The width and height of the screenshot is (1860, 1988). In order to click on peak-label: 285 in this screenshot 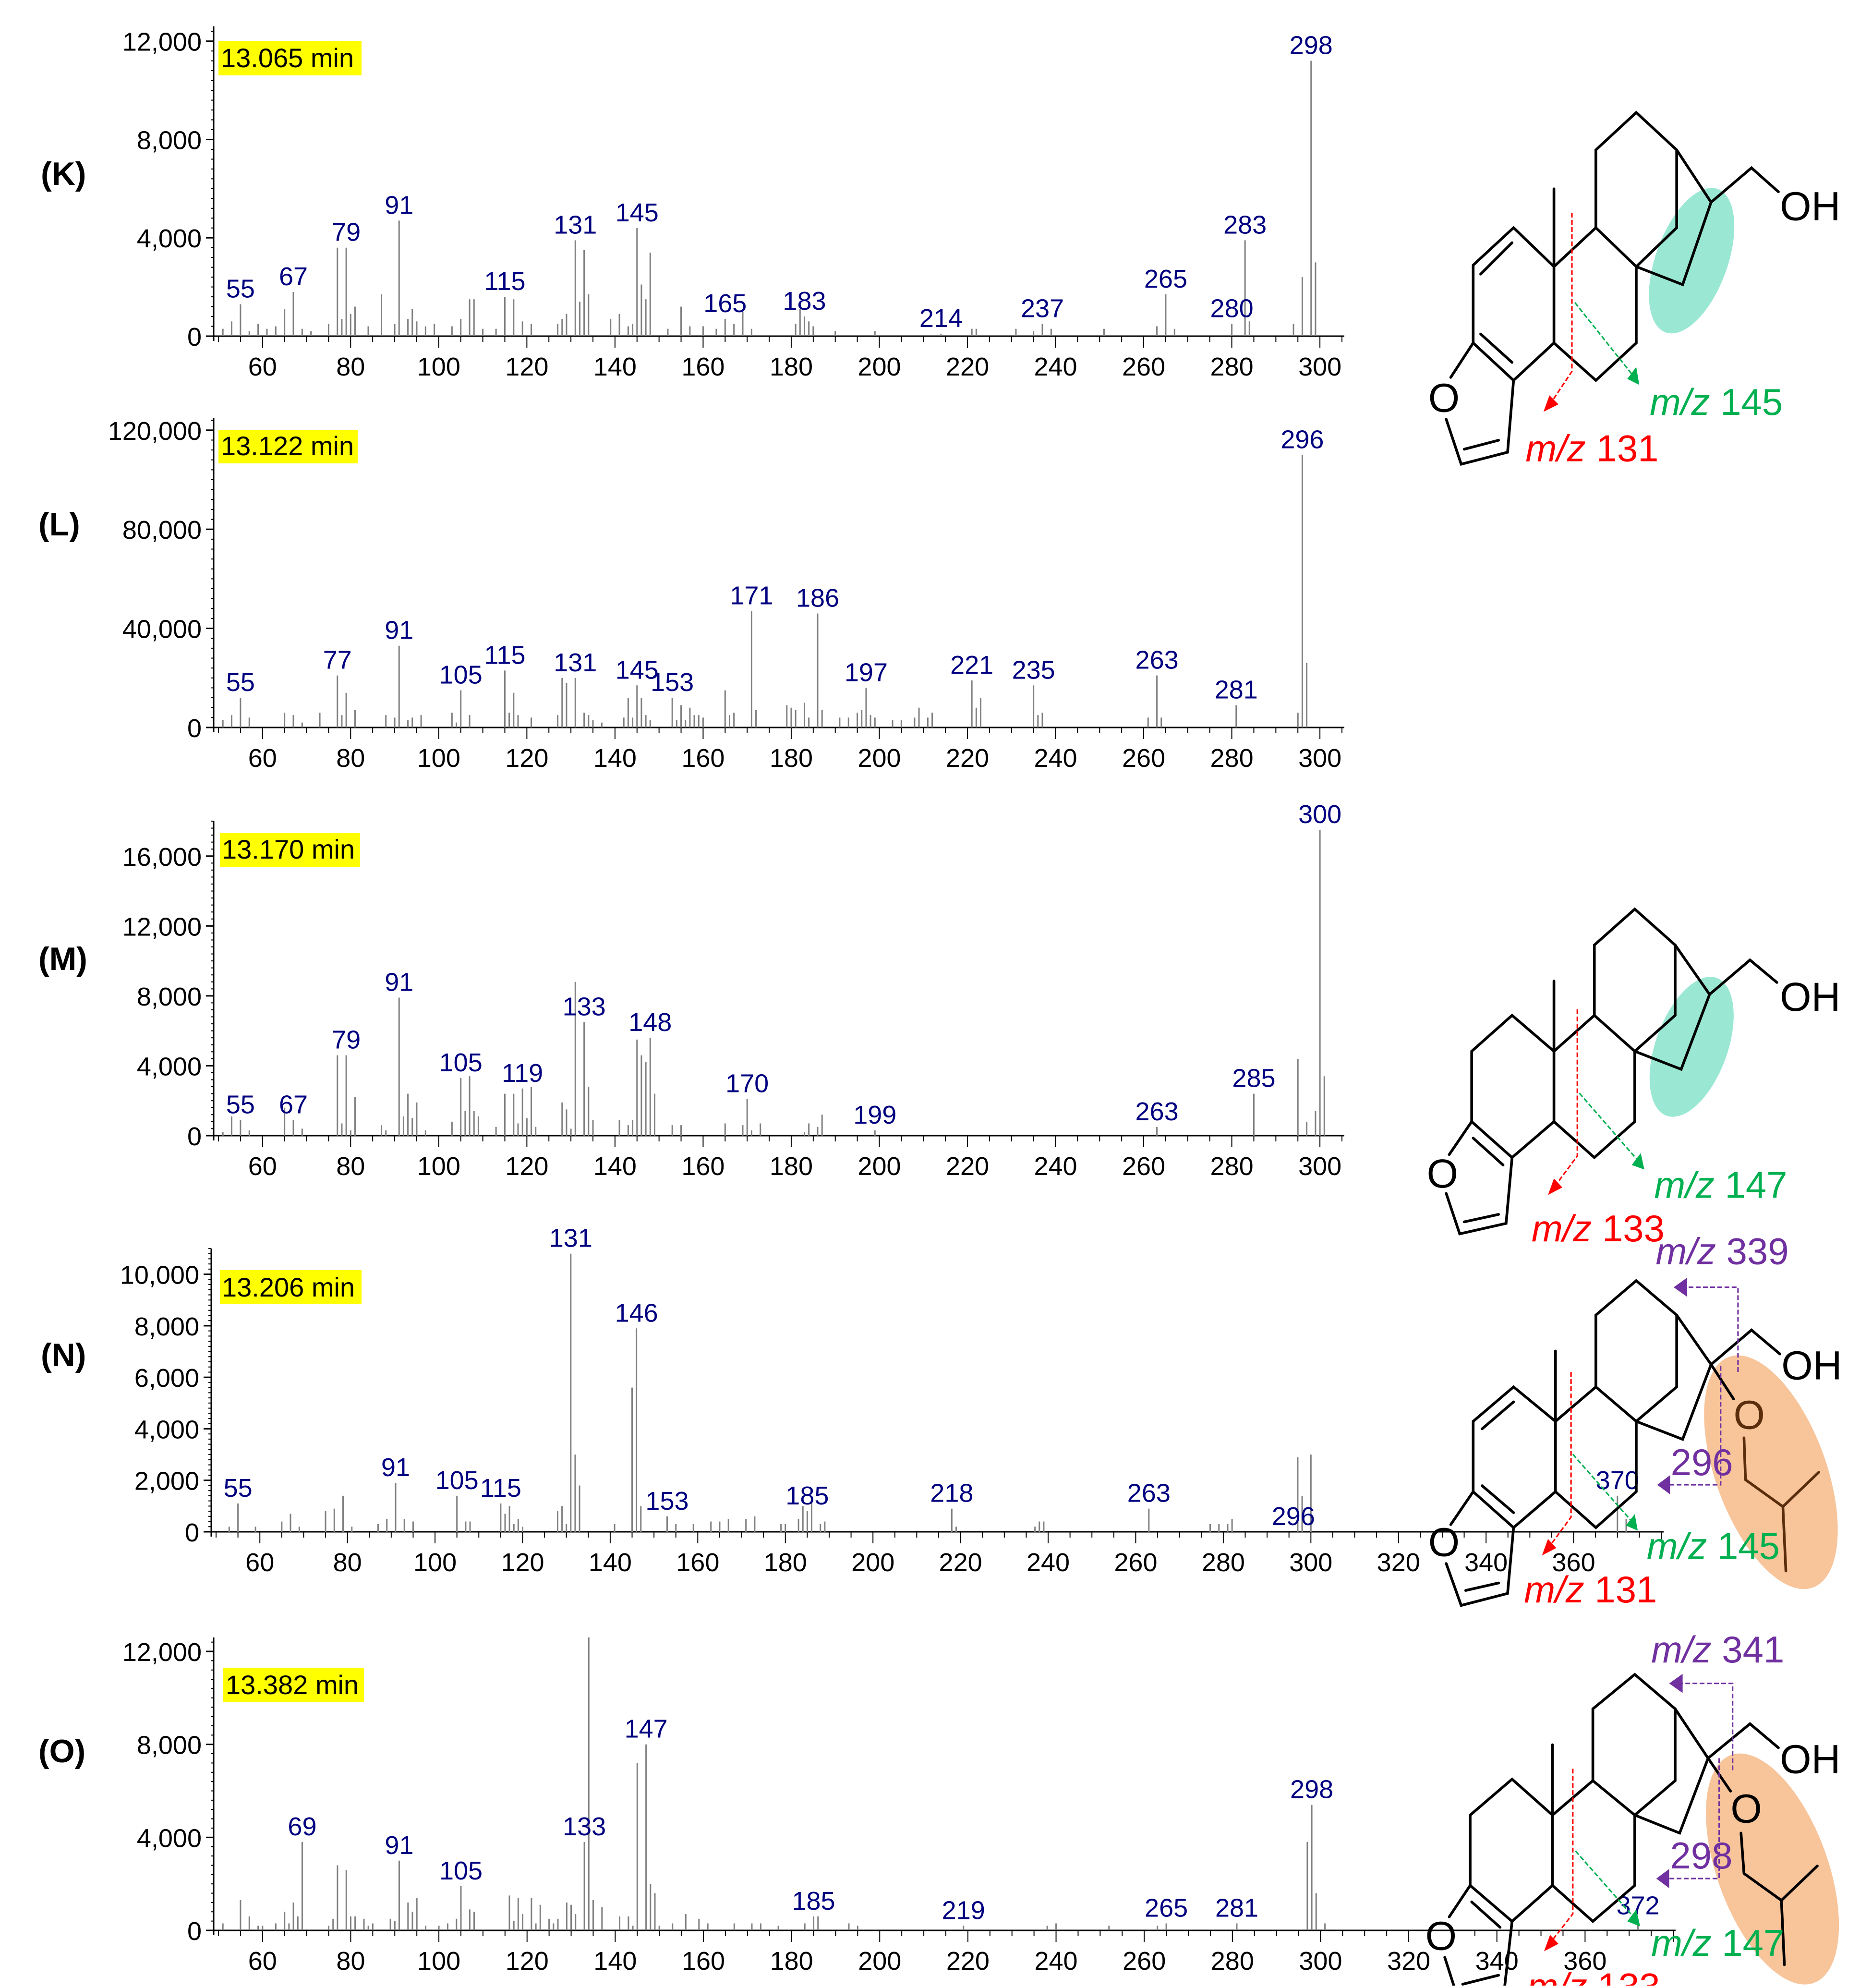, I will do `click(1254, 1078)`.